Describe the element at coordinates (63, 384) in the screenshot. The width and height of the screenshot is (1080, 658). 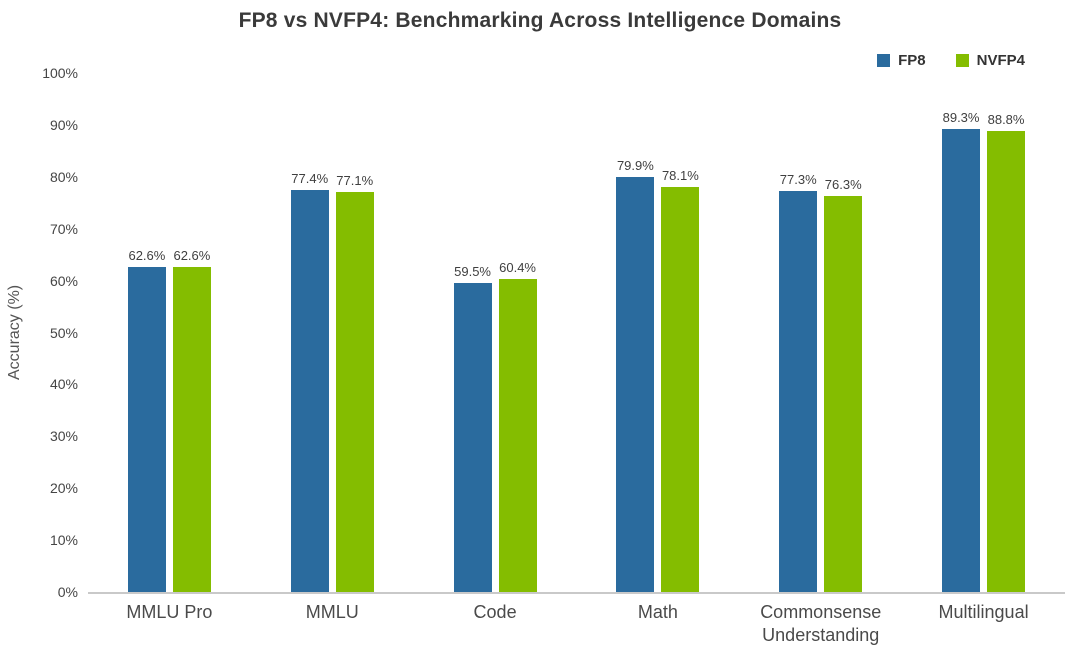
I see `y-tick-label: 40%` at that location.